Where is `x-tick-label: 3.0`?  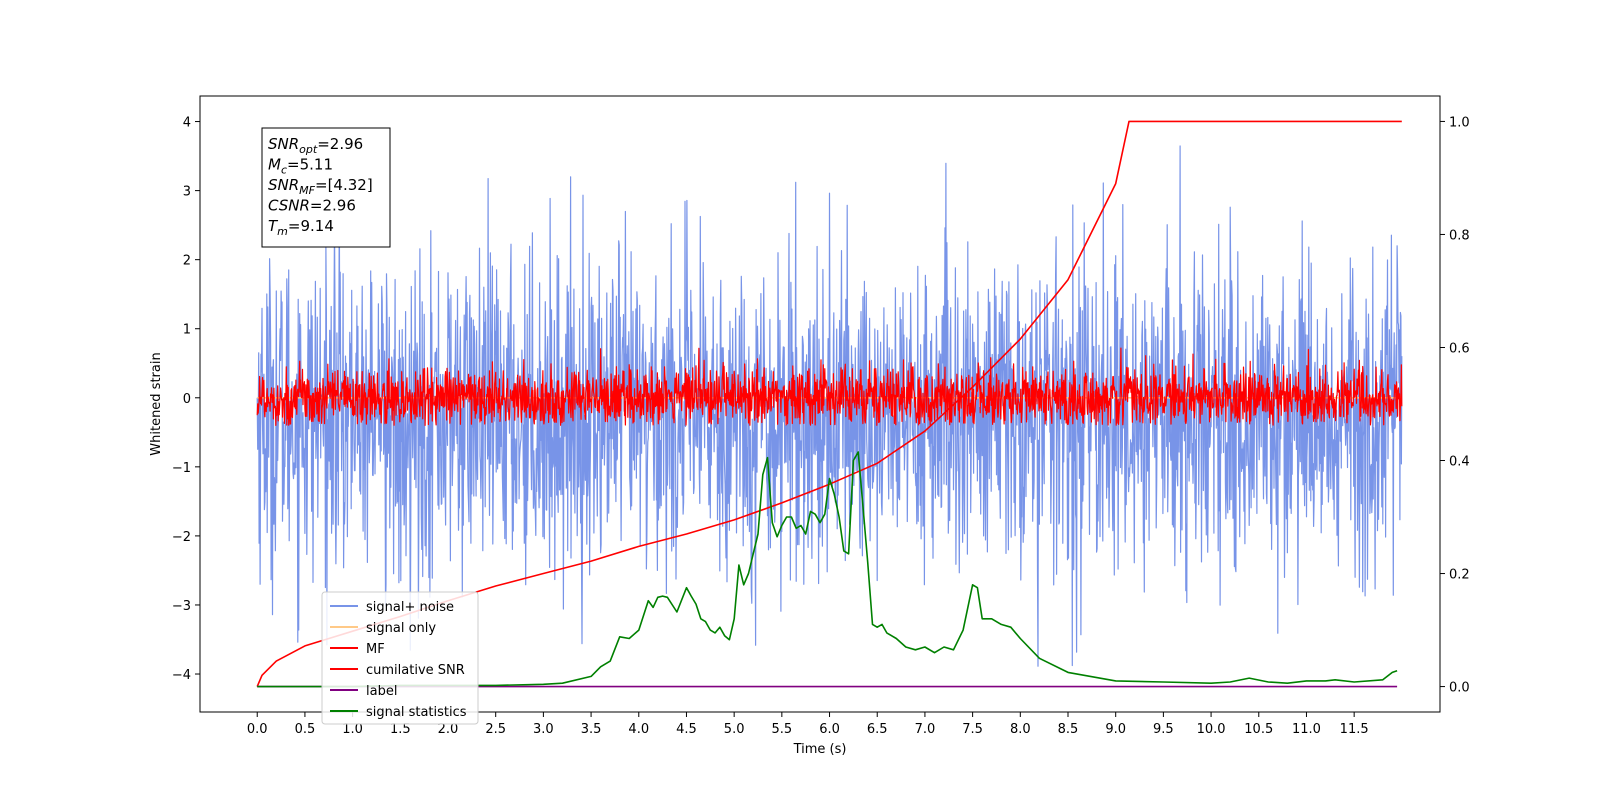
x-tick-label: 3.0 is located at coordinates (543, 729).